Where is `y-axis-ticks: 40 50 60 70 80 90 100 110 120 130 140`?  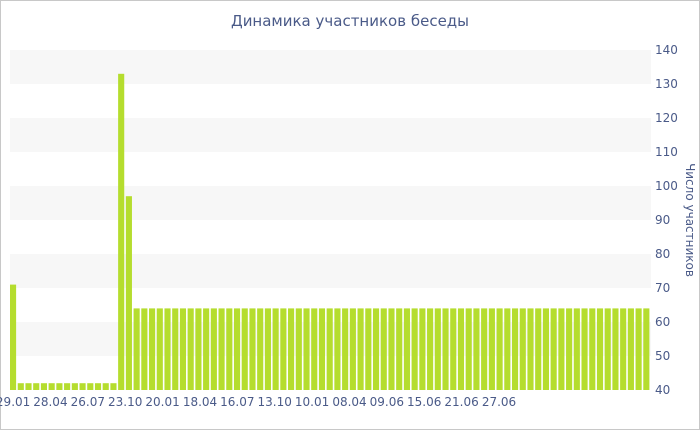
y-axis-ticks: 40 50 60 70 80 90 100 110 120 130 140 is located at coordinates (666, 220).